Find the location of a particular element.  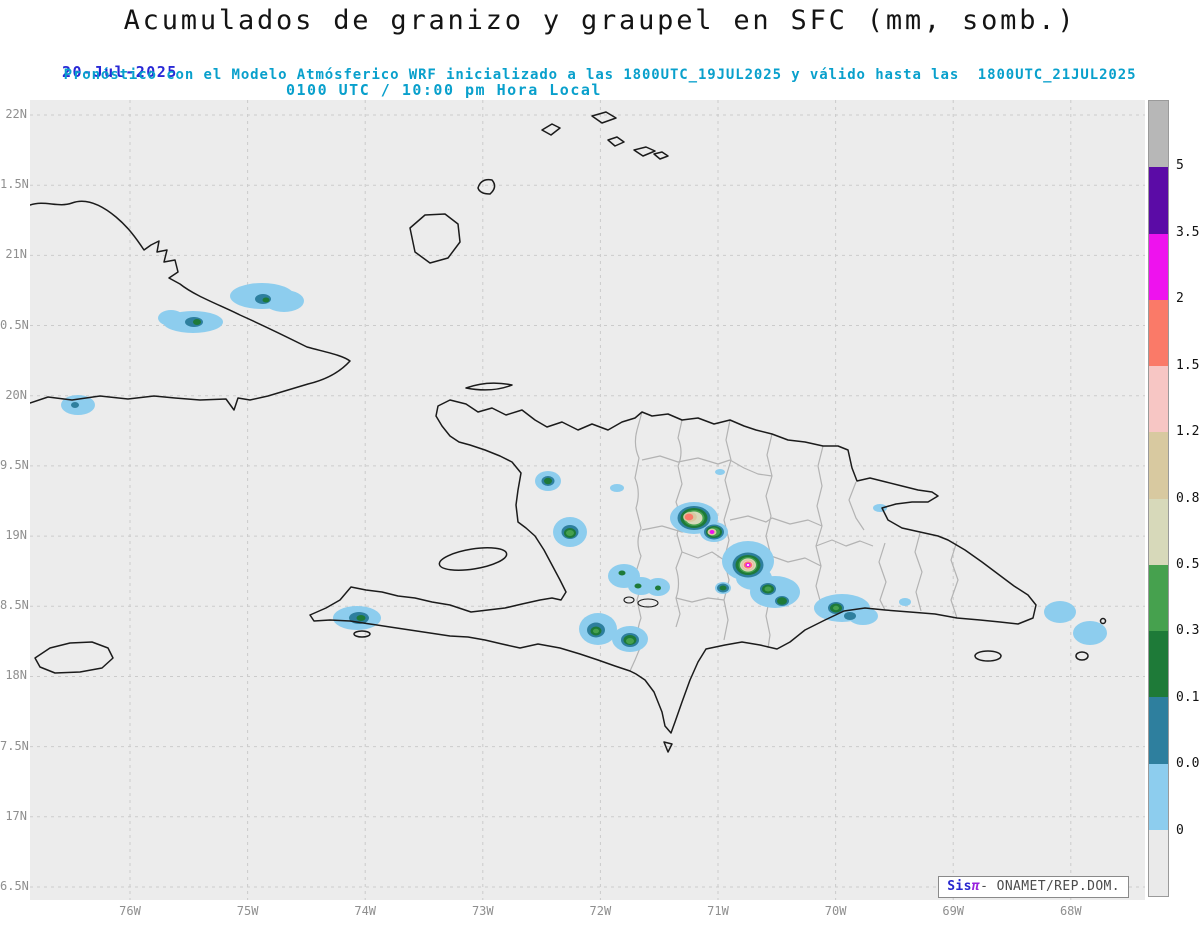

y-tick-label: 8.5N is located at coordinates (14, 605).